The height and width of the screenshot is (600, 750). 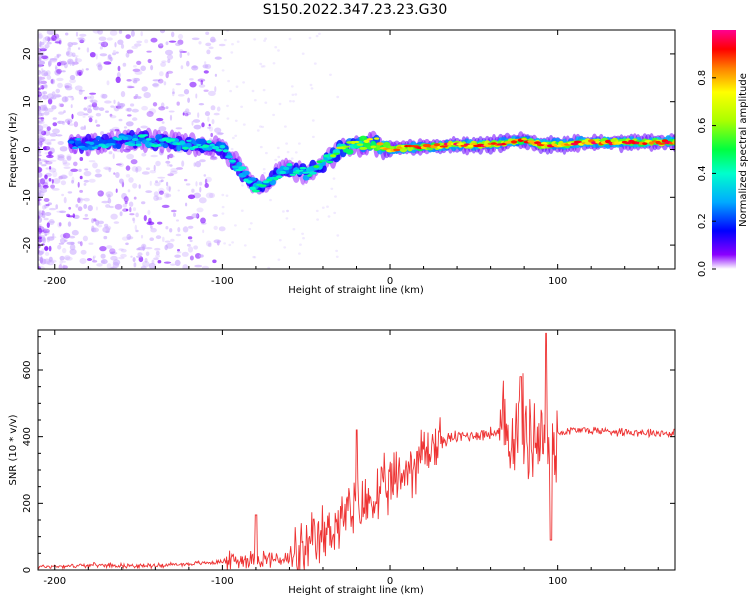 What do you see at coordinates (355, 10) in the screenshot?
I see `figure-title: S150.2022.347.23.23.G30` at bounding box center [355, 10].